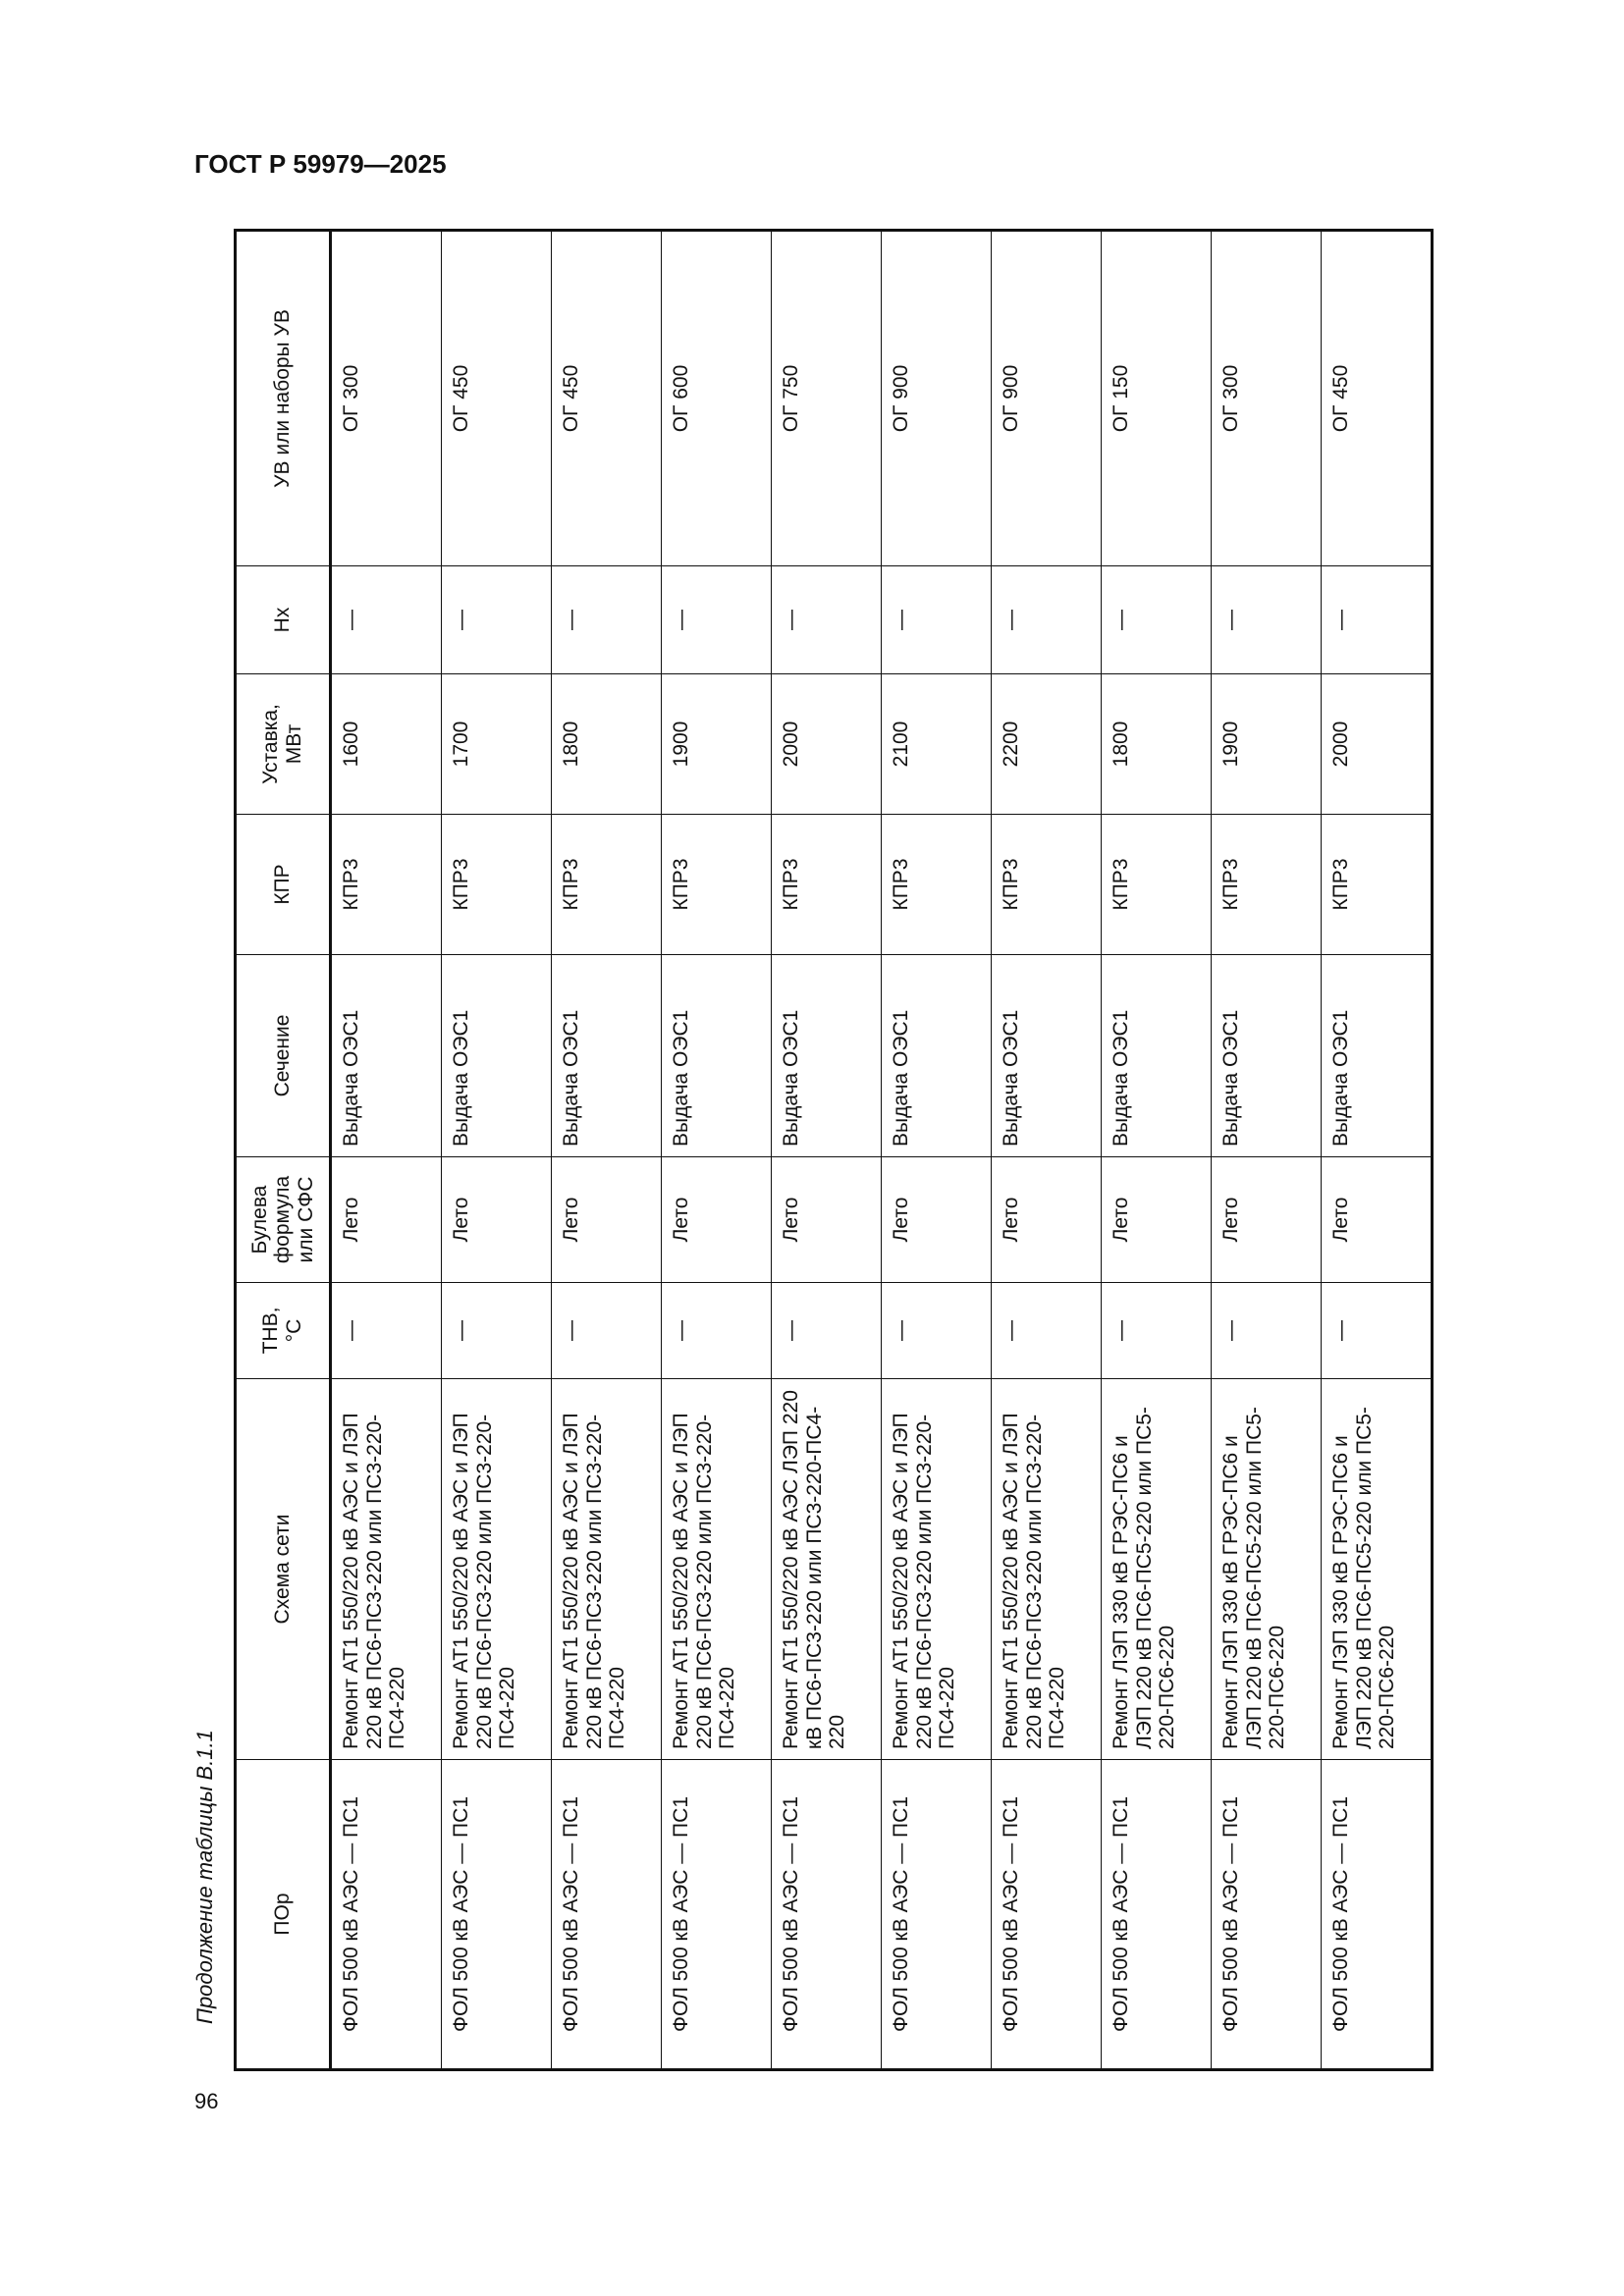 The width and height of the screenshot is (1624, 2296). What do you see at coordinates (283, 1056) in the screenshot?
I see `column-header: Сечение` at bounding box center [283, 1056].